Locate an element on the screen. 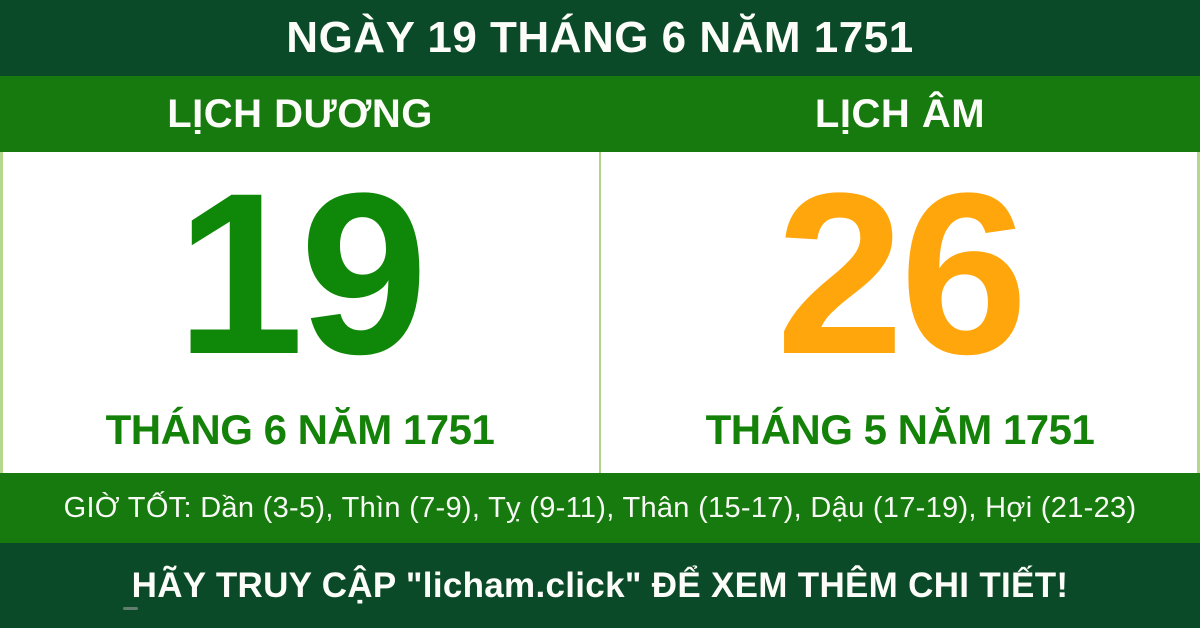 The width and height of the screenshot is (1200, 628). lunar-calendar-header: LỊCH ÂM is located at coordinates (900, 114).